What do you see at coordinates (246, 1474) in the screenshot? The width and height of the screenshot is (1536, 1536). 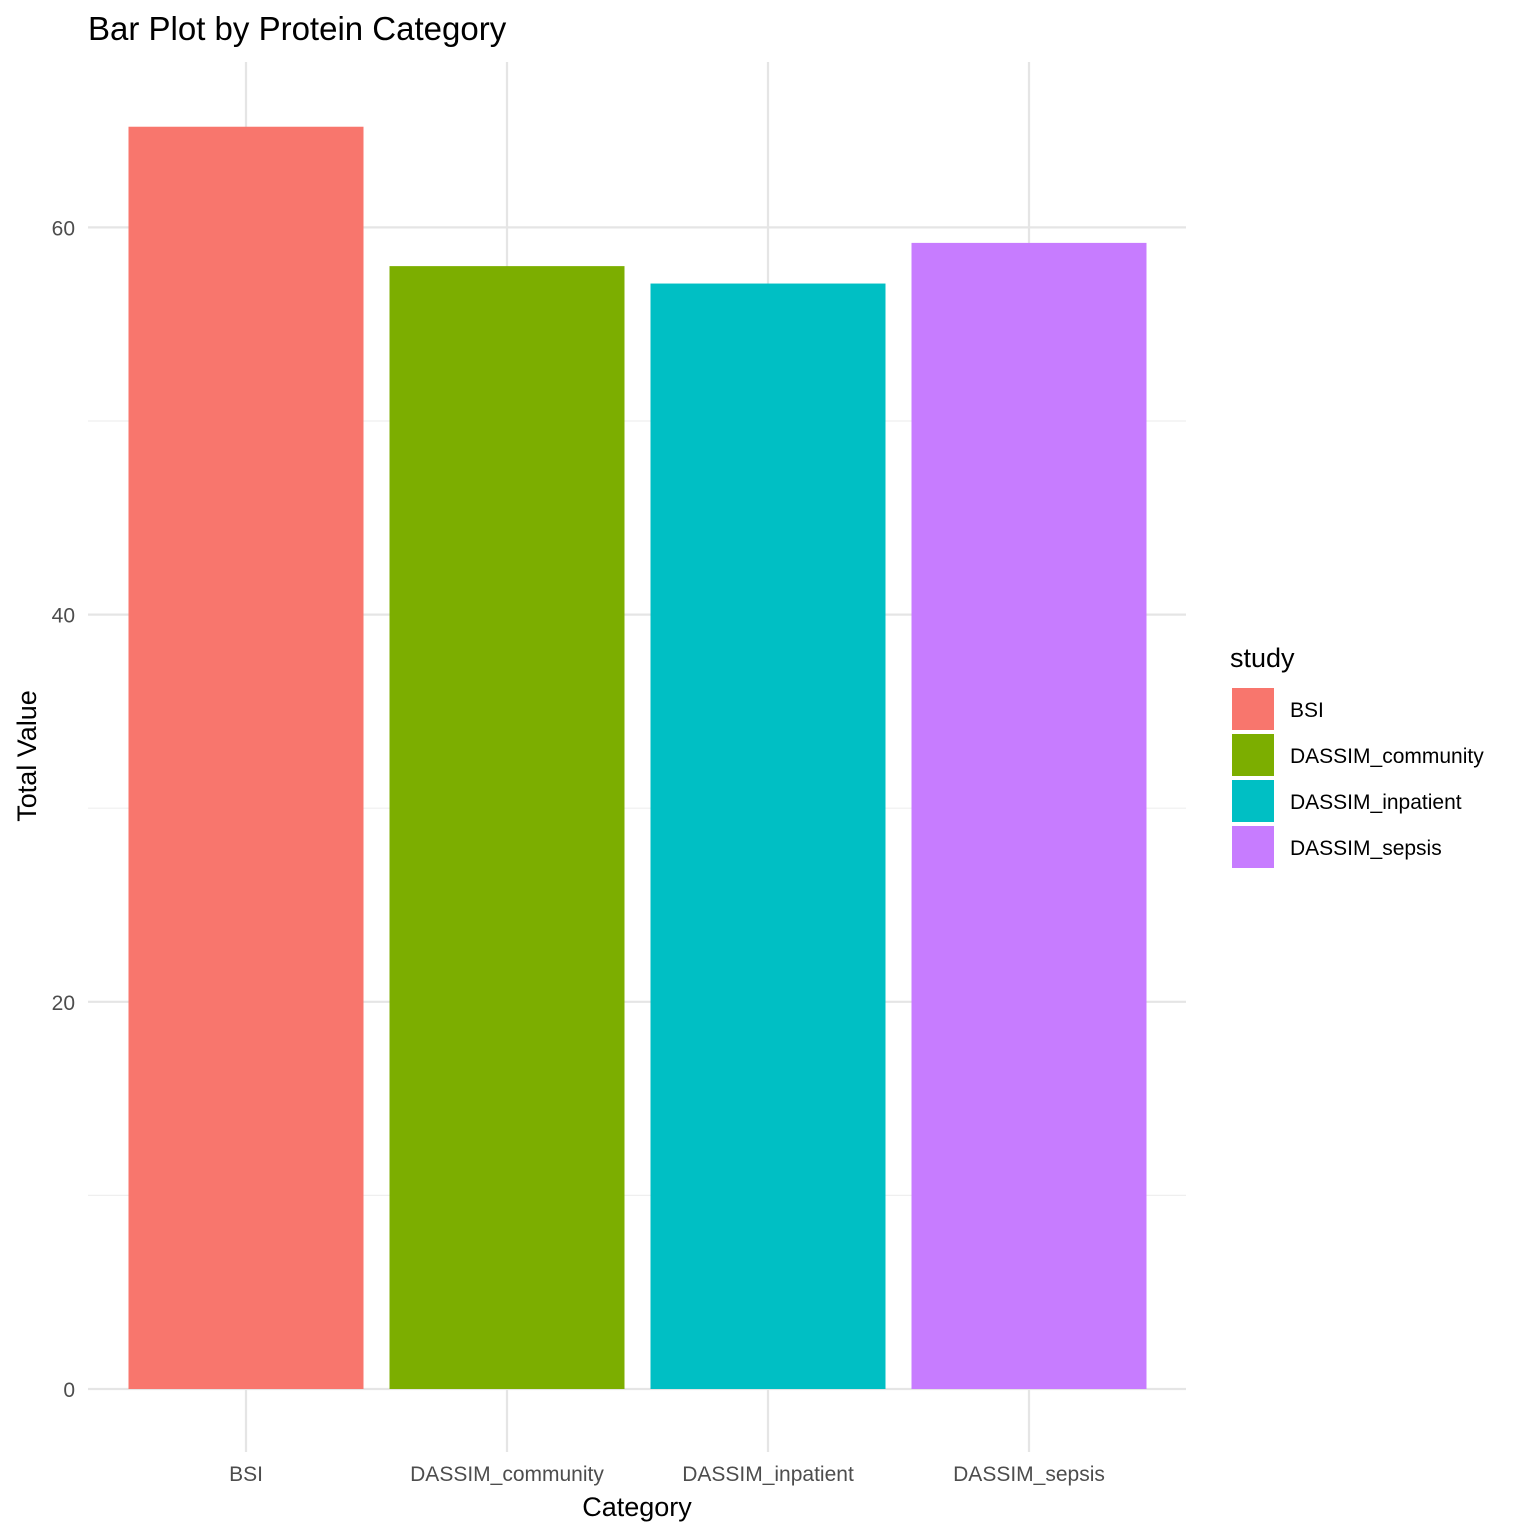 I see `x-tick-label: BSI` at bounding box center [246, 1474].